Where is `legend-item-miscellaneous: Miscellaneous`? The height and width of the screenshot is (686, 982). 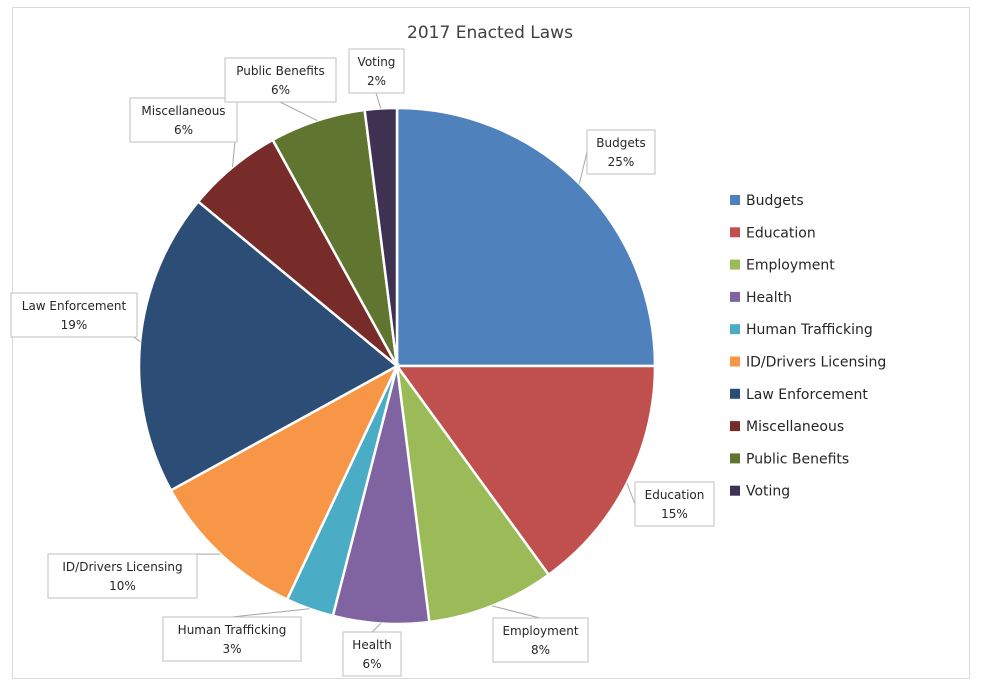
legend-item-miscellaneous: Miscellaneous is located at coordinates (787, 427).